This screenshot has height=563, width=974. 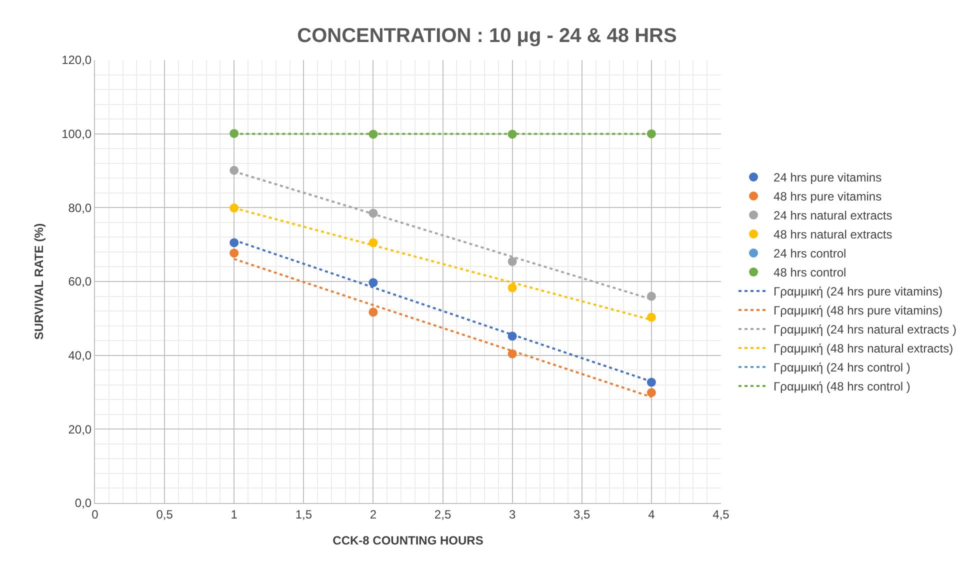 I want to click on legend-label: Γραμμική (48 hrs natural extracts), so click(x=864, y=349).